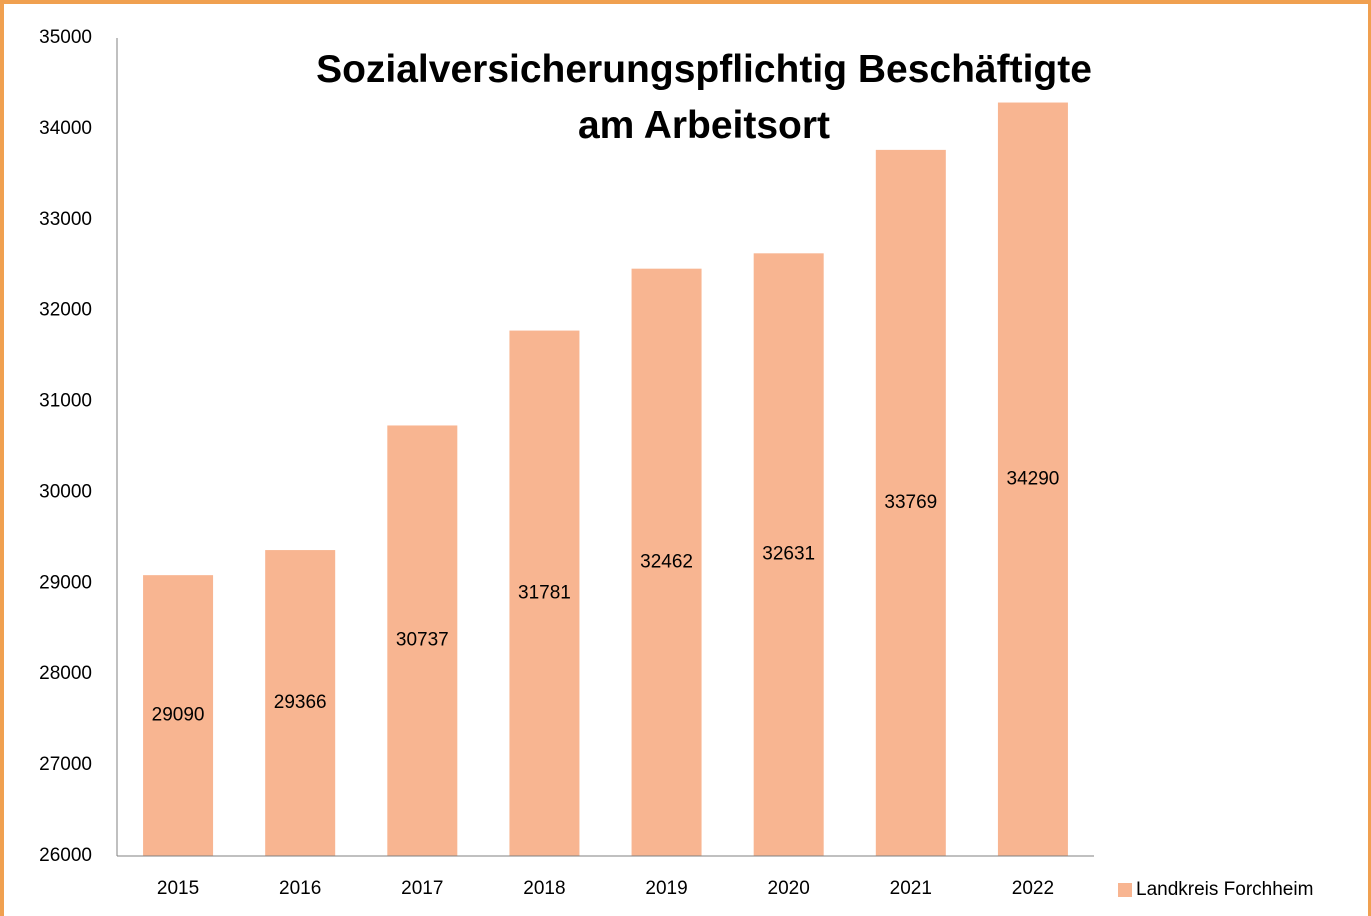 The image size is (1371, 916). I want to click on y-tick-label: 33000, so click(65, 219).